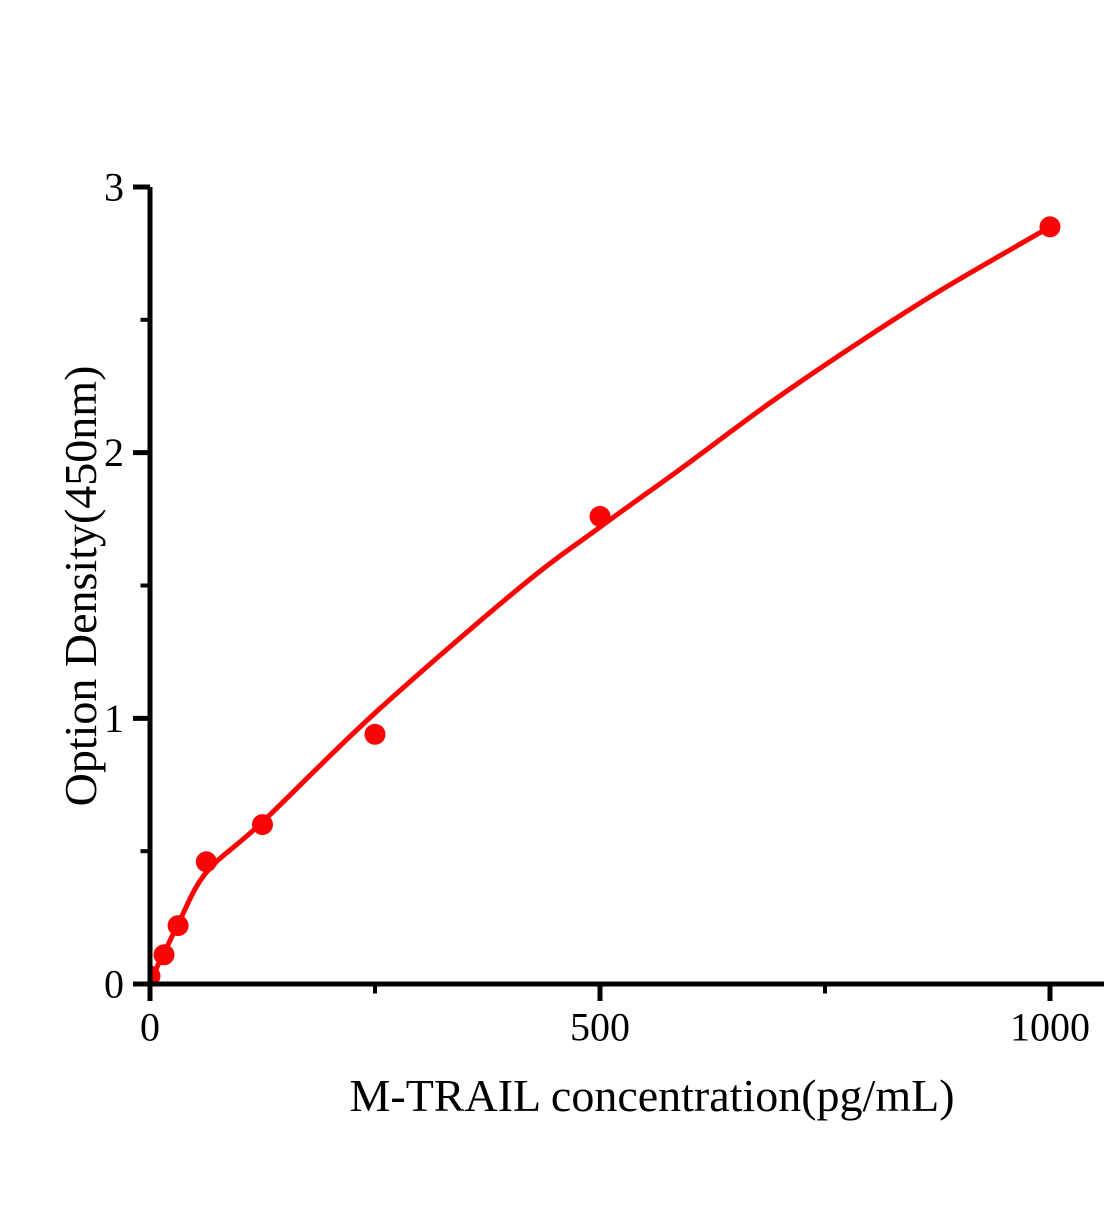 The width and height of the screenshot is (1104, 1232). What do you see at coordinates (150, 1027) in the screenshot?
I see `x-tick-label: 0` at bounding box center [150, 1027].